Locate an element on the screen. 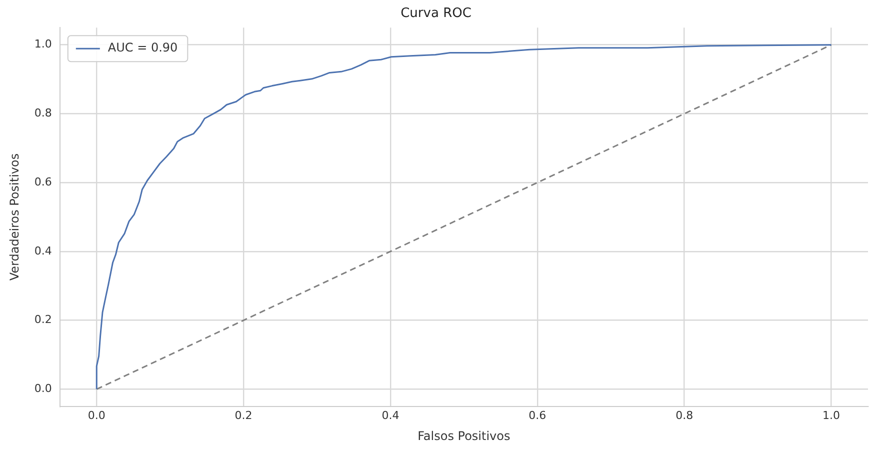  legend-label: AUC = 0.90 is located at coordinates (143, 47).